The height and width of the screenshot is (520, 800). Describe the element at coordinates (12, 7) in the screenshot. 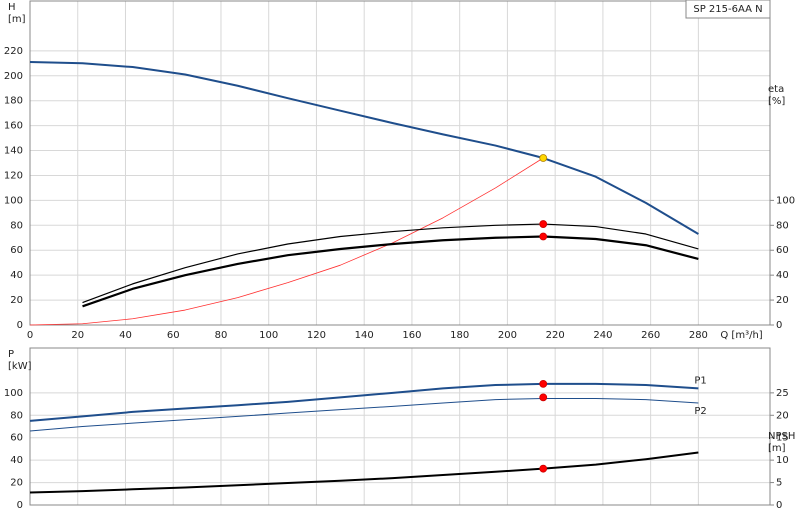

I see `y-axis-label: H` at that location.